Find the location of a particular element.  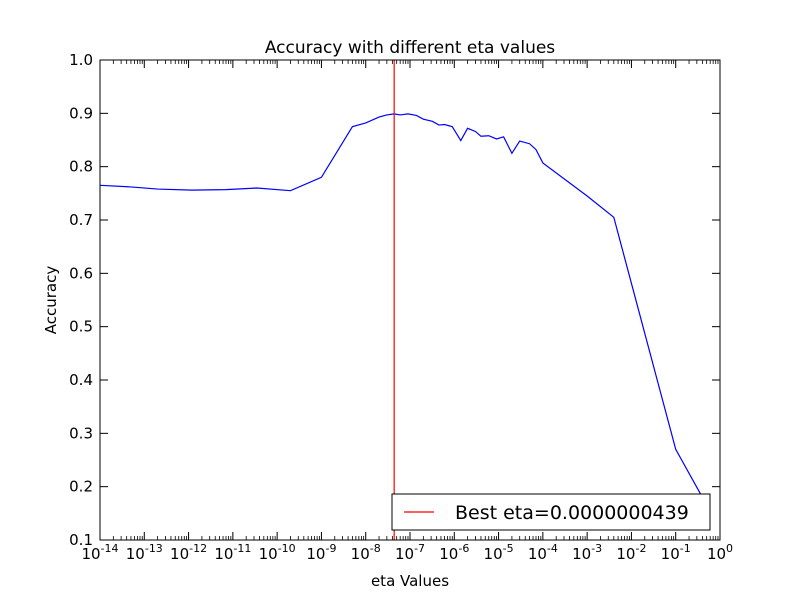

x-tick-label: 10⁻⁴ is located at coordinates (543, 552).